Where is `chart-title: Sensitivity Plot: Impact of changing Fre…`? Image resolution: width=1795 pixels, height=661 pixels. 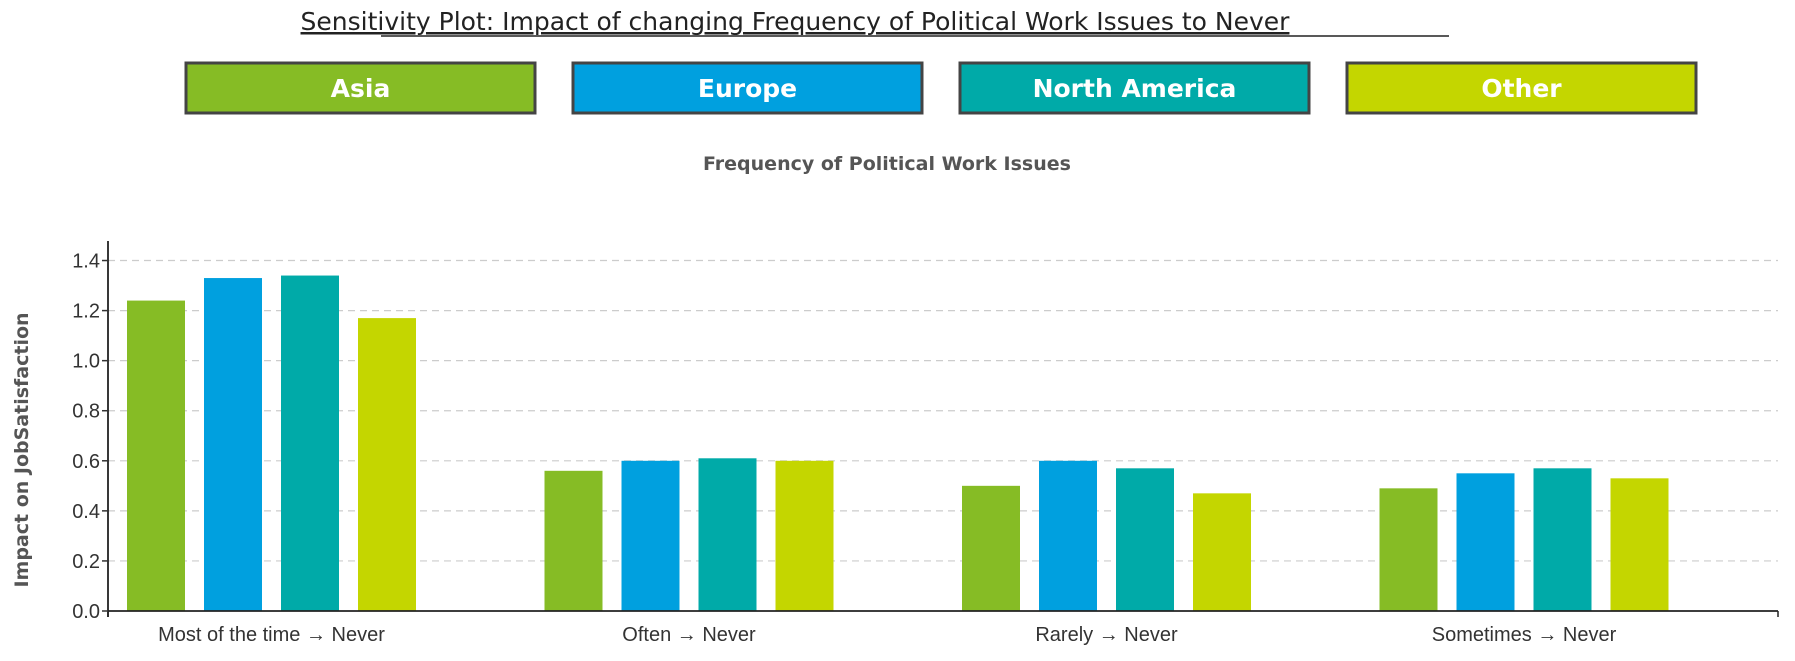 chart-title: Sensitivity Plot: Impact of changing Fre… is located at coordinates (796, 21).